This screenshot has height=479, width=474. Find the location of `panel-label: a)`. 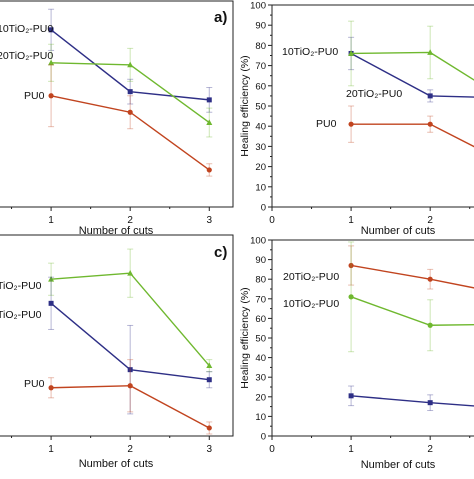

panel-label: a) is located at coordinates (220, 17).